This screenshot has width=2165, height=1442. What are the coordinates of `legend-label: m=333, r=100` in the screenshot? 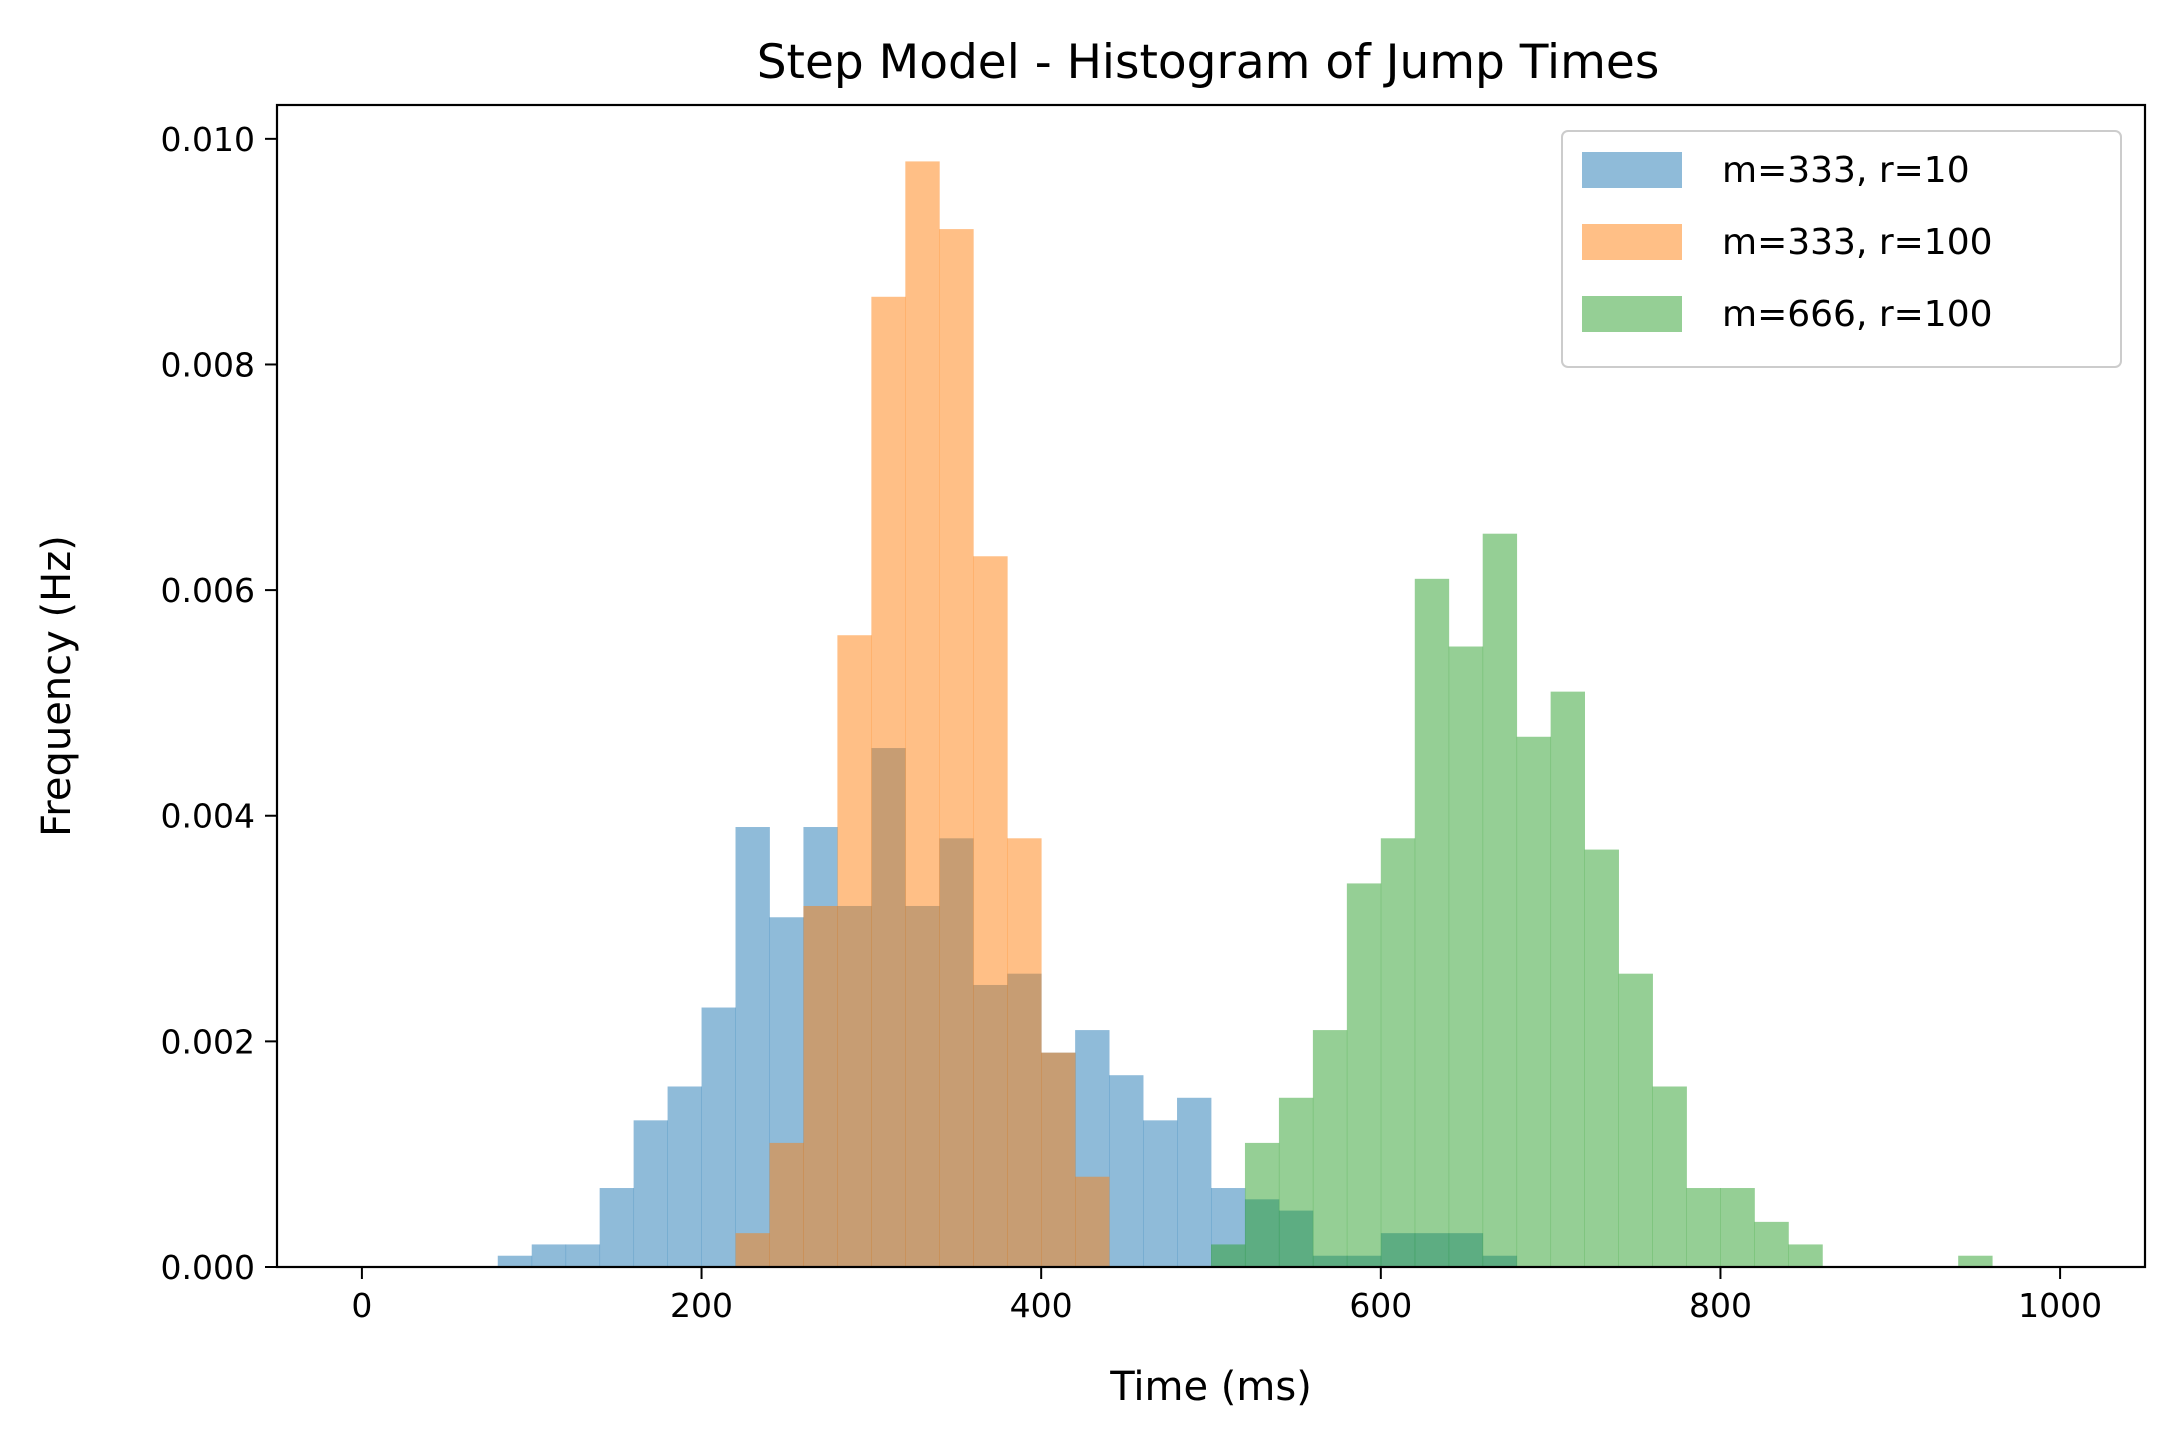 It's located at (1857, 242).